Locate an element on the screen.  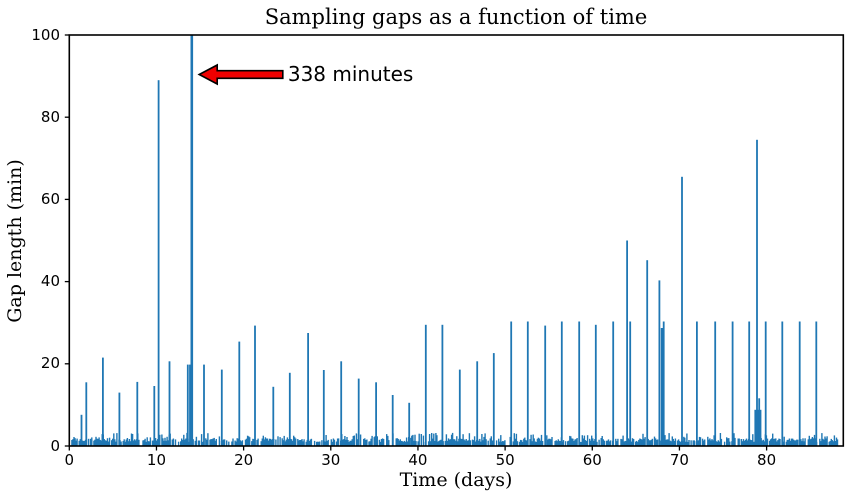
y-tick-label: 40 is located at coordinates (50, 281).